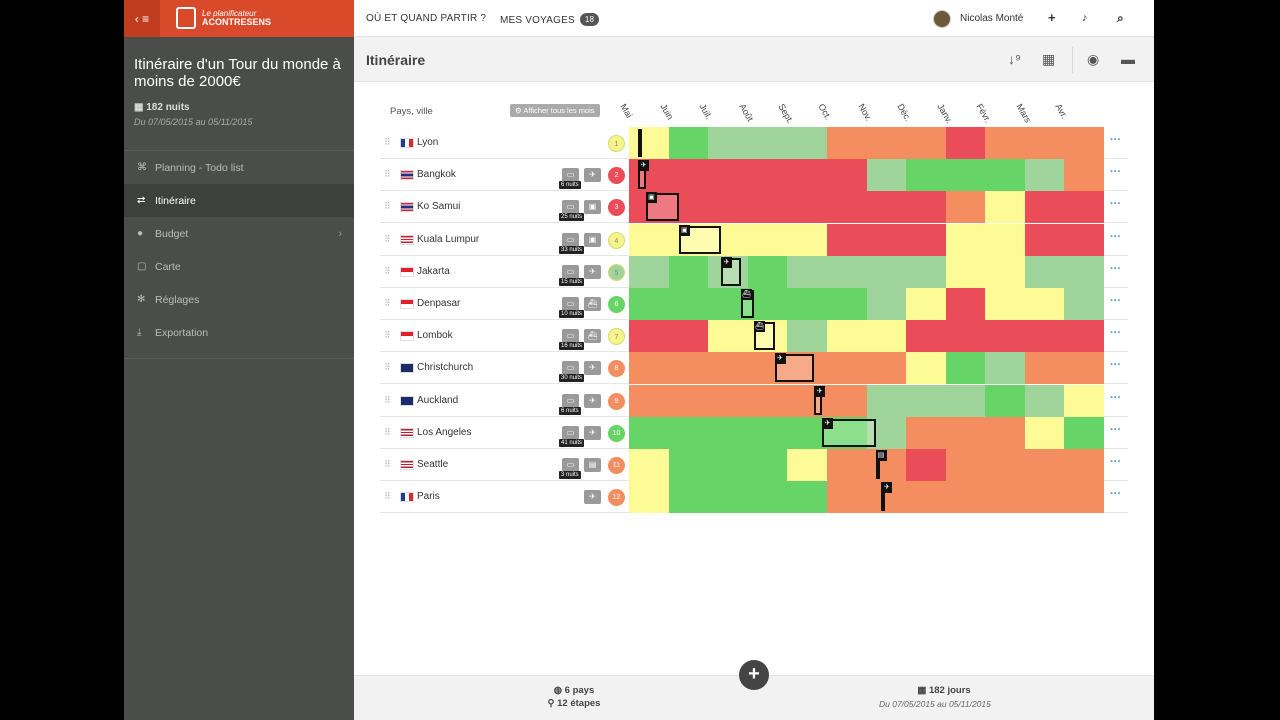  Describe the element at coordinates (428, 142) in the screenshot. I see `city-name: Lyon` at that location.